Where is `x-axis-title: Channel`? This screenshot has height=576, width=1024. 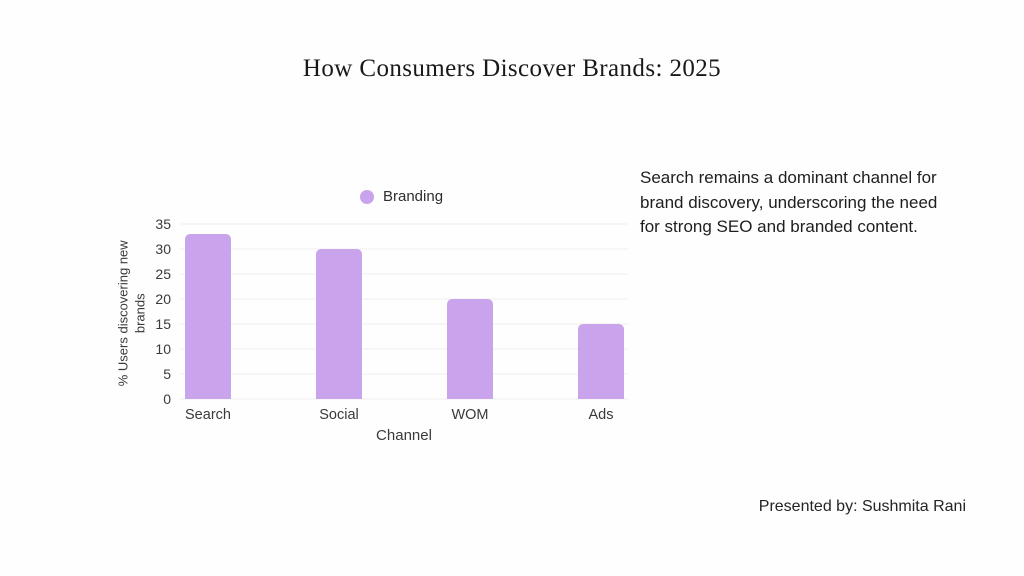
x-axis-title: Channel is located at coordinates (404, 435).